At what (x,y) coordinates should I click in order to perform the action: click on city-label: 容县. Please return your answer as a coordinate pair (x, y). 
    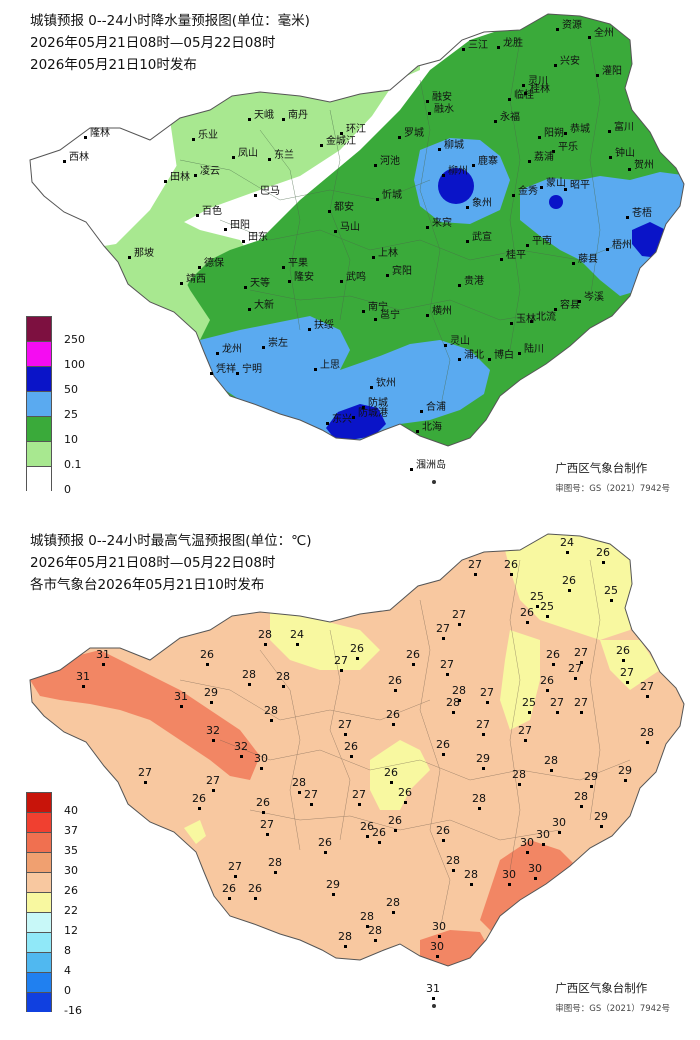
    Looking at the image, I should click on (567, 303).